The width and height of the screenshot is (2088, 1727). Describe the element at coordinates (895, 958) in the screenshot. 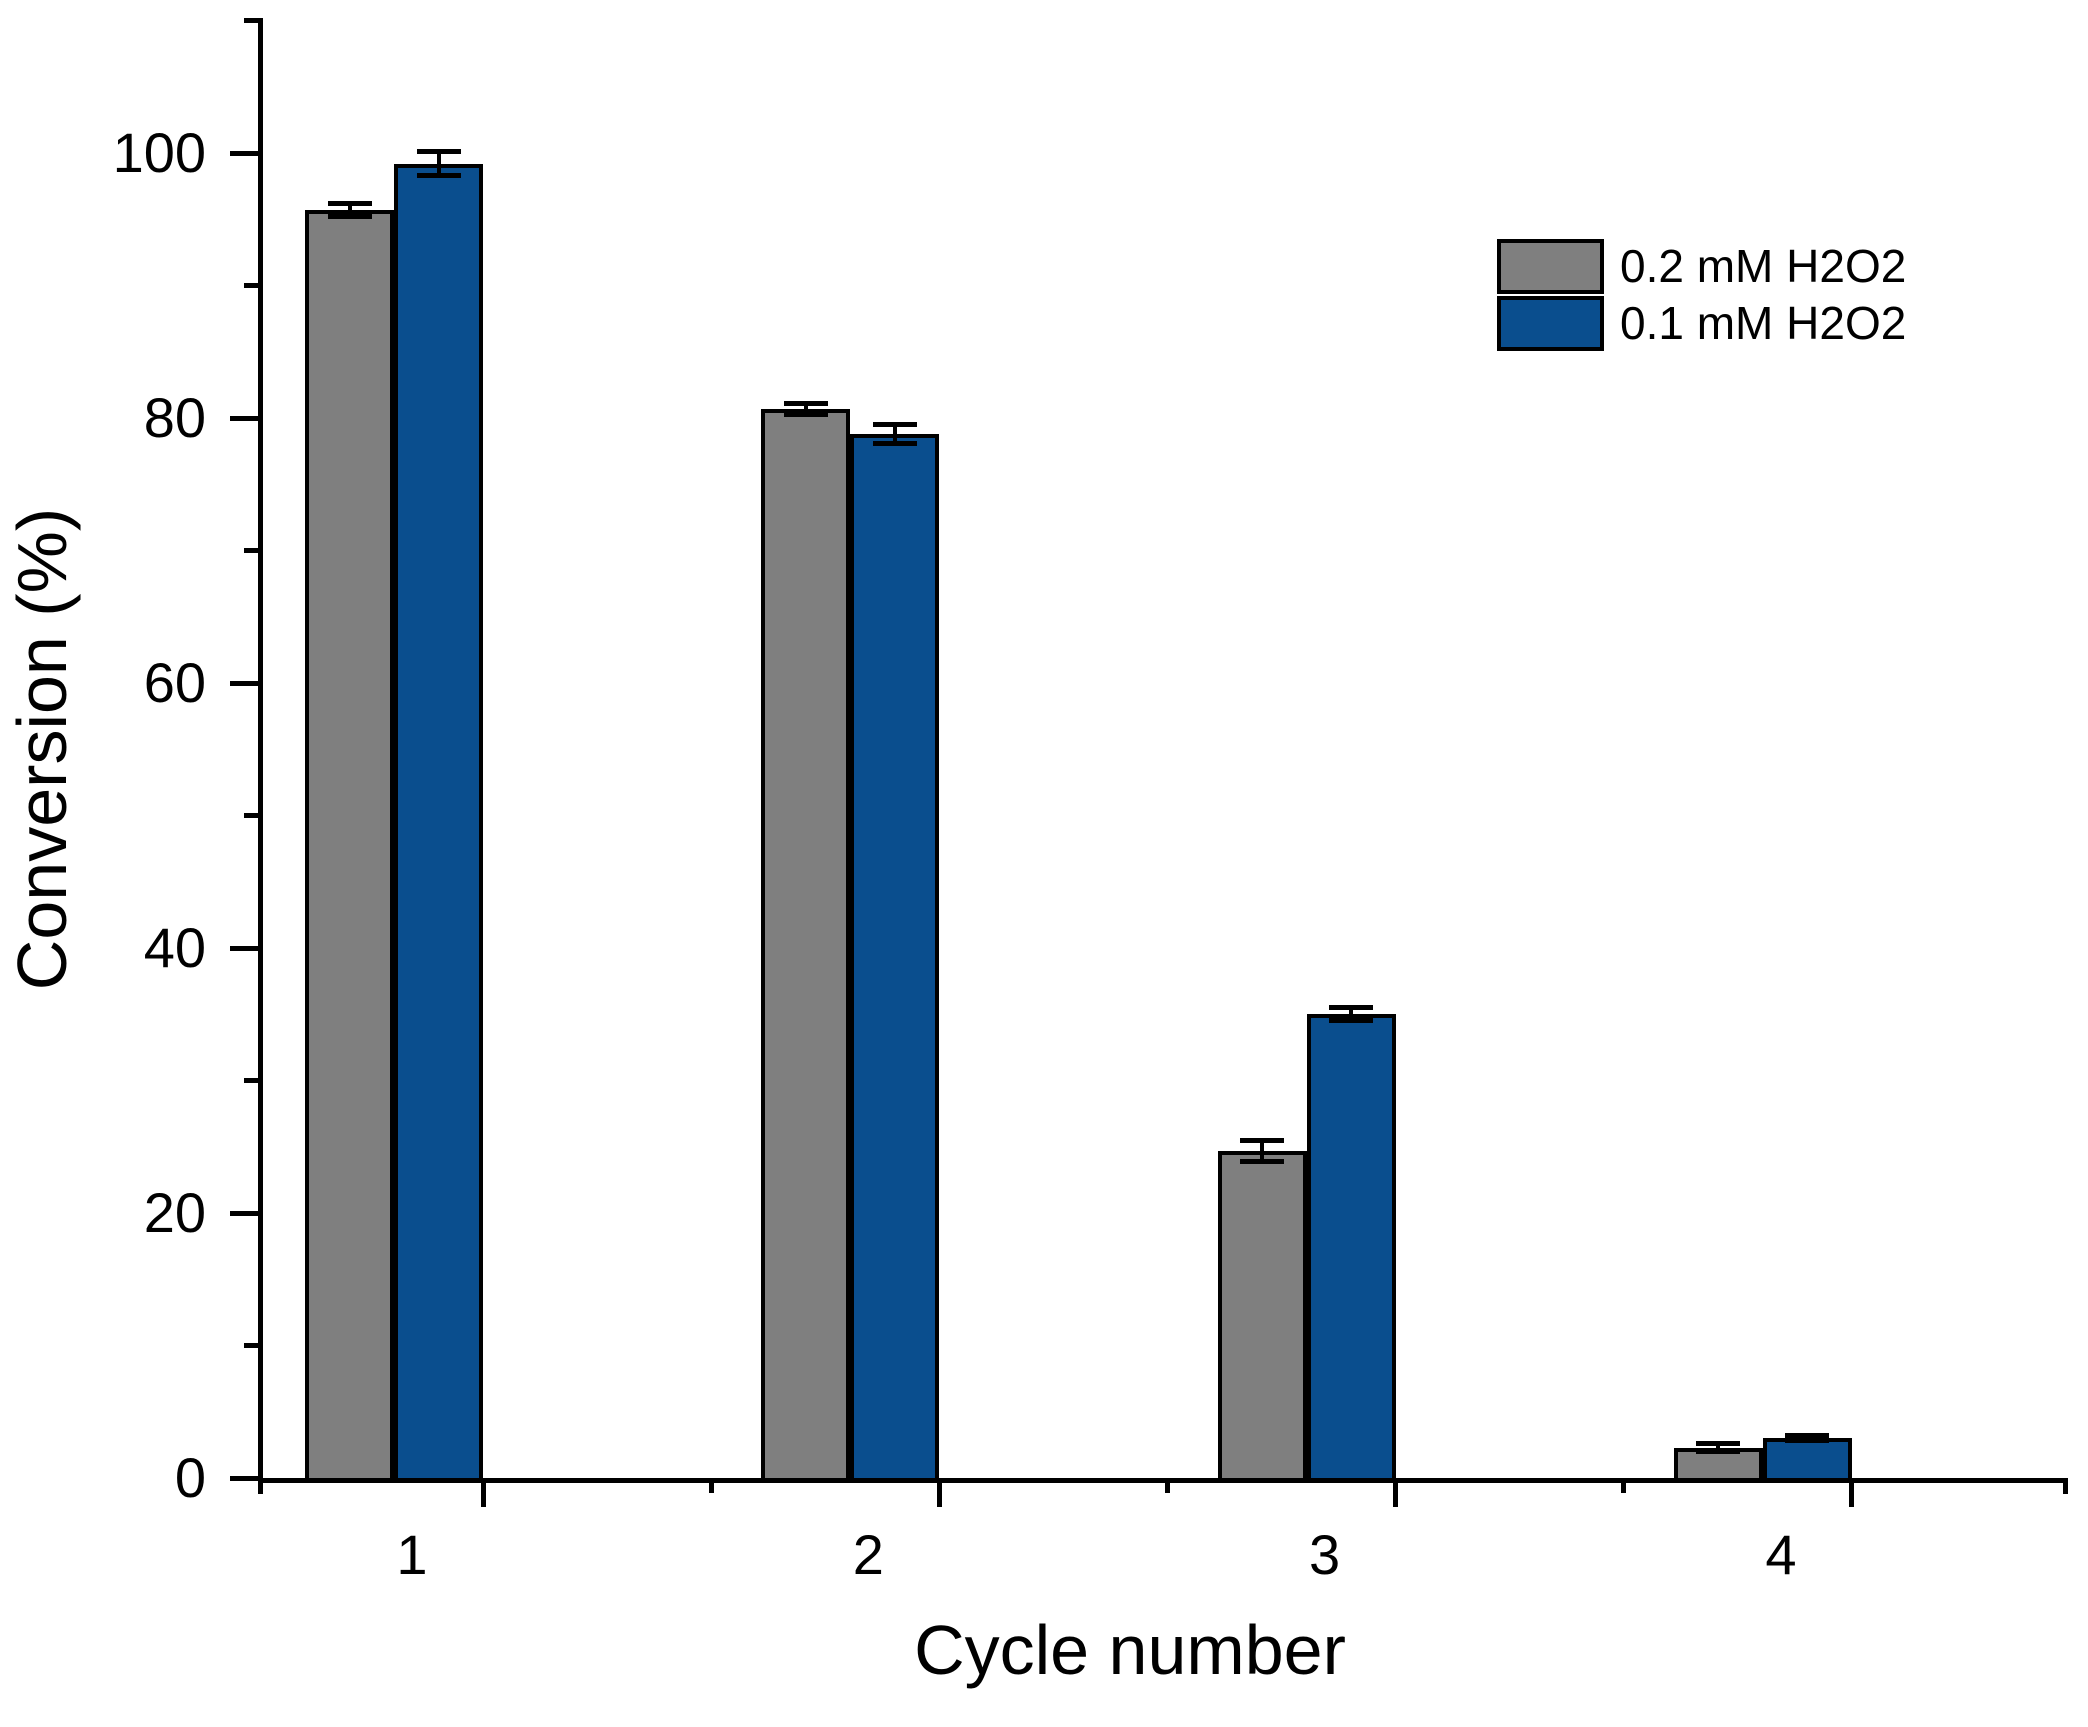

I see `bar-series2-cycle2` at that location.